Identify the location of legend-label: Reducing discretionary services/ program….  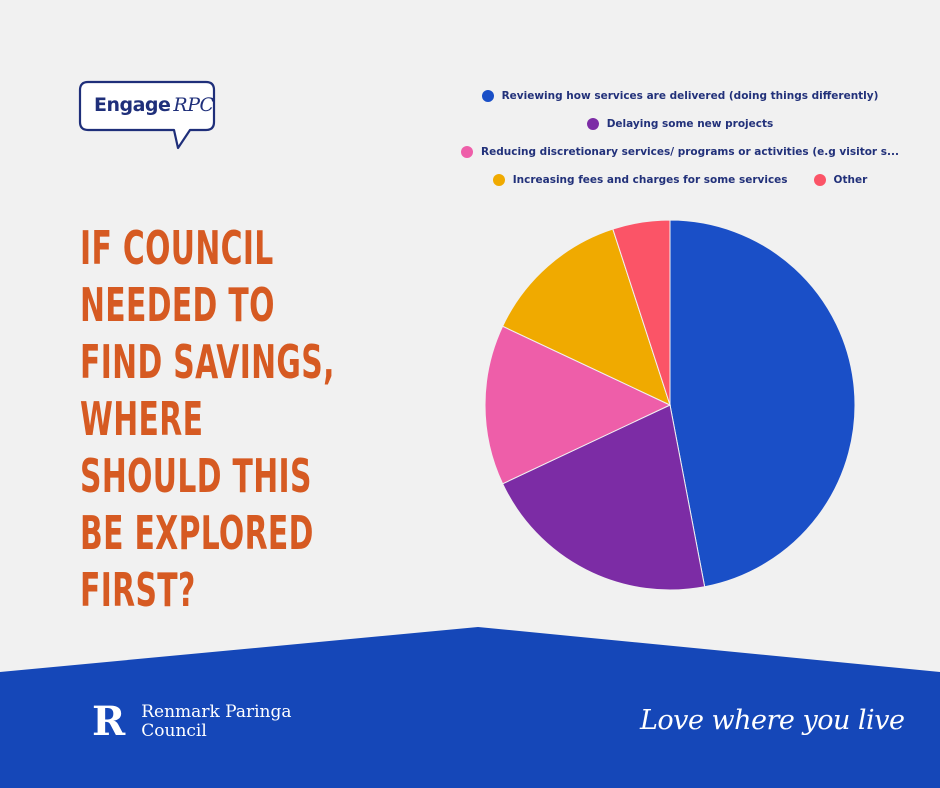
(690, 152).